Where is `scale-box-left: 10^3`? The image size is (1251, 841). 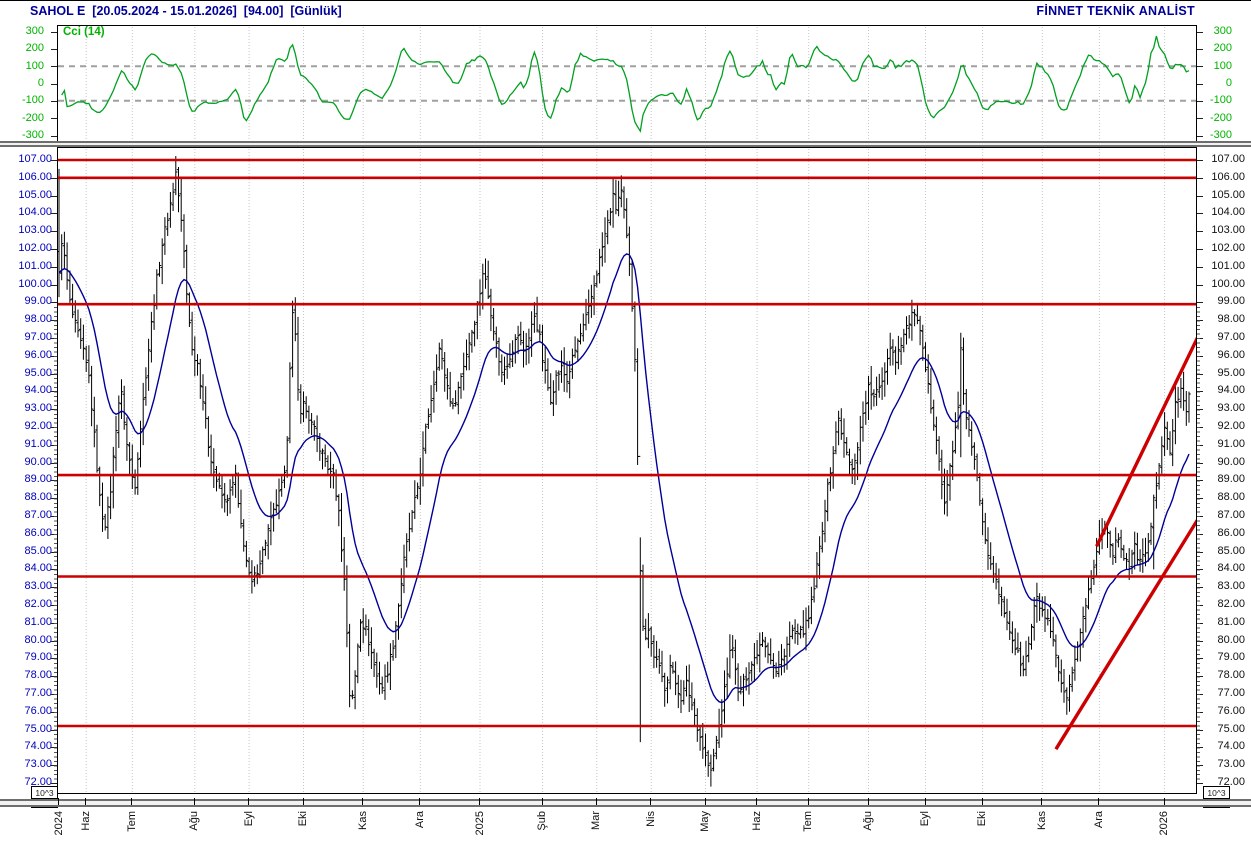
scale-box-left: 10^3 is located at coordinates (44, 792).